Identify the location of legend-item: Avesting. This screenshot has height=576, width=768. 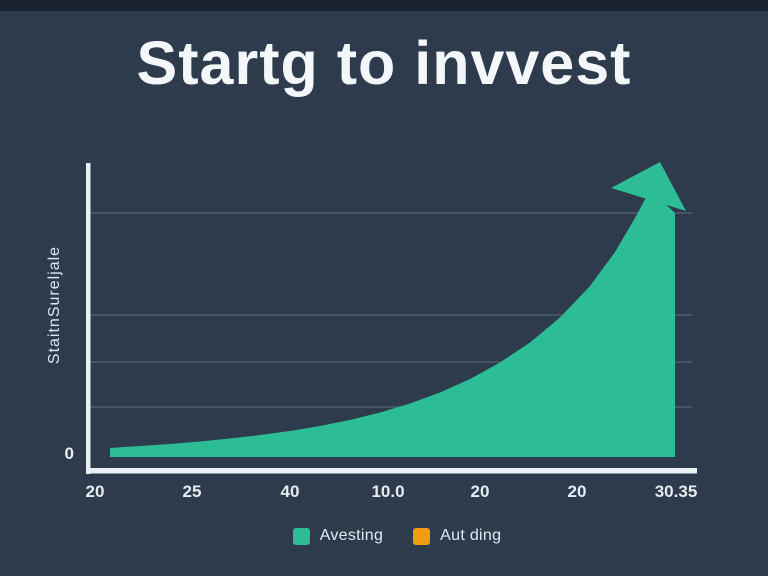
(338, 536).